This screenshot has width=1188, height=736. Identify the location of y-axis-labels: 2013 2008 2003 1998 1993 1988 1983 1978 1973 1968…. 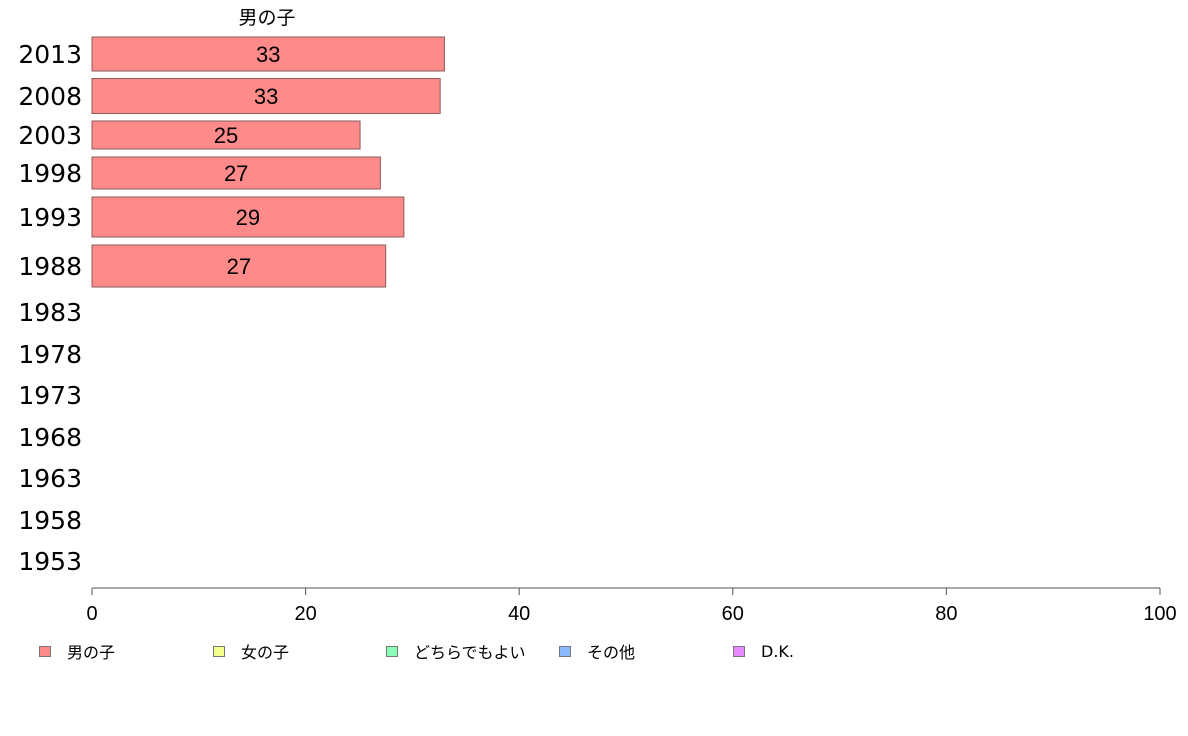
(50, 308).